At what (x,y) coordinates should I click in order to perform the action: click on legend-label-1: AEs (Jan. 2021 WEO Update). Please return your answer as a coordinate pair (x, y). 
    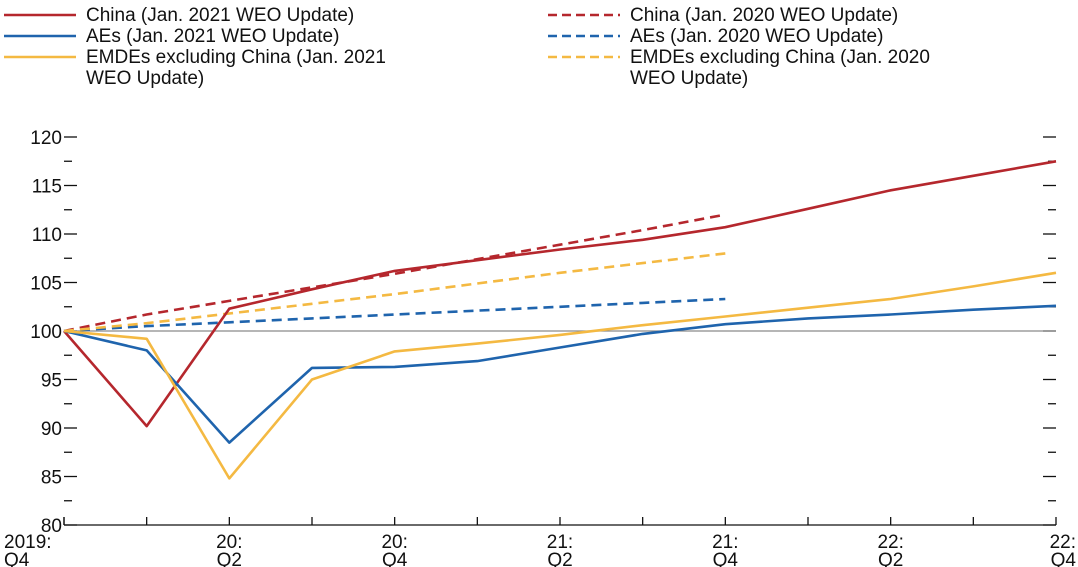
    Looking at the image, I should click on (212, 36).